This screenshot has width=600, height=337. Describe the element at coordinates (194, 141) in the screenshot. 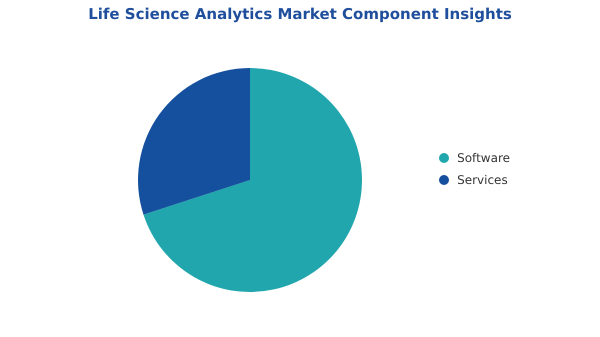

I see `pie-slice` at that location.